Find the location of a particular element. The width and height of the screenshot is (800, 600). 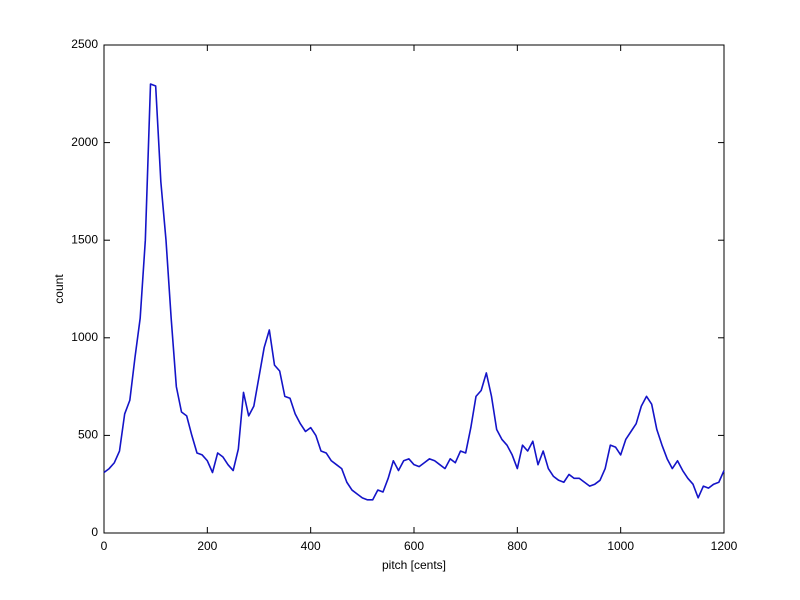

x-tick-label: 1200 is located at coordinates (724, 546).